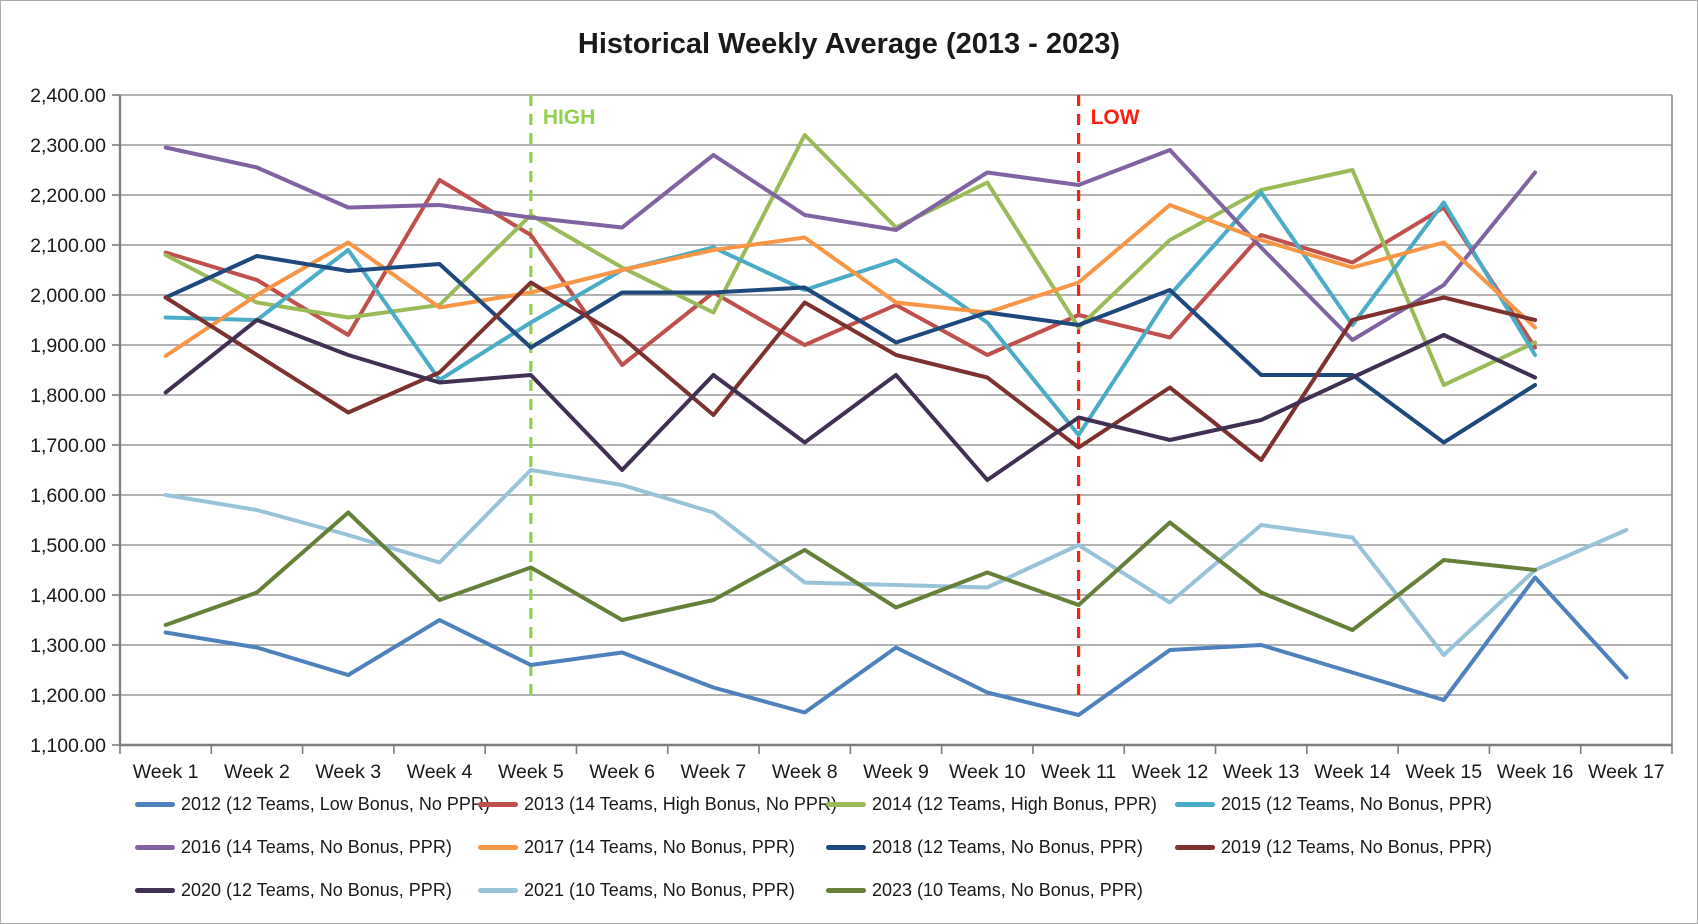  I want to click on legend-item-2017: 2017 (14 Teams, No Bonus, PPR), so click(636, 847).